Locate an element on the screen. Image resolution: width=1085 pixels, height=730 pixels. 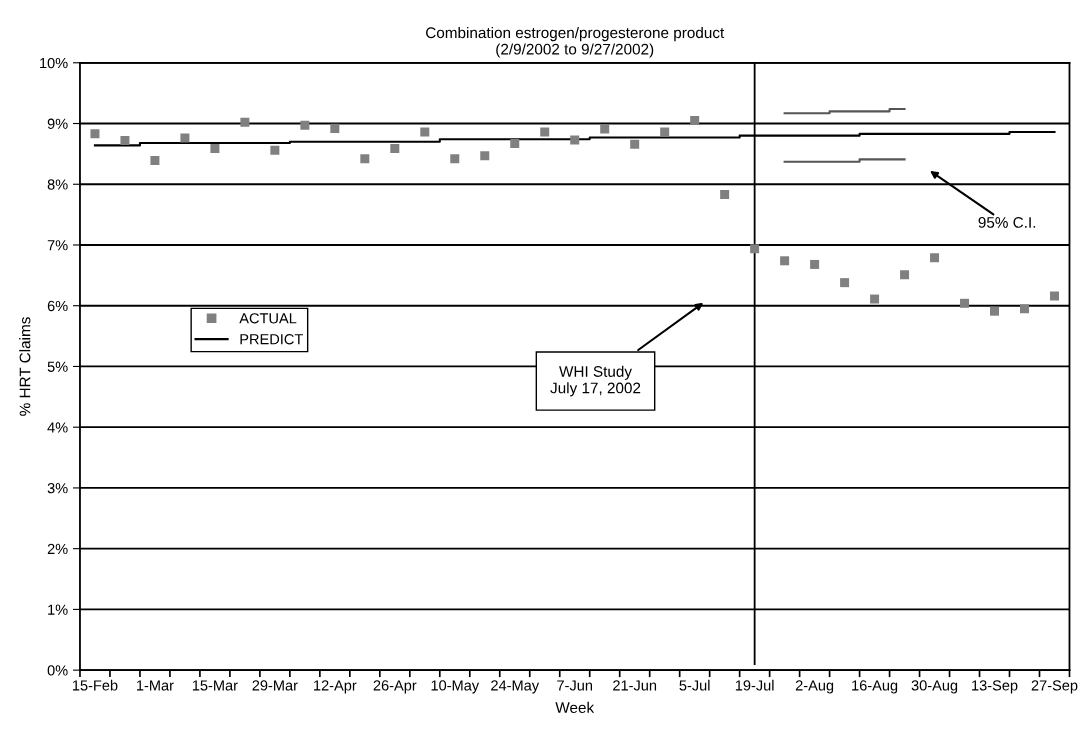
x-tick-label: 29-Mar is located at coordinates (275, 685).